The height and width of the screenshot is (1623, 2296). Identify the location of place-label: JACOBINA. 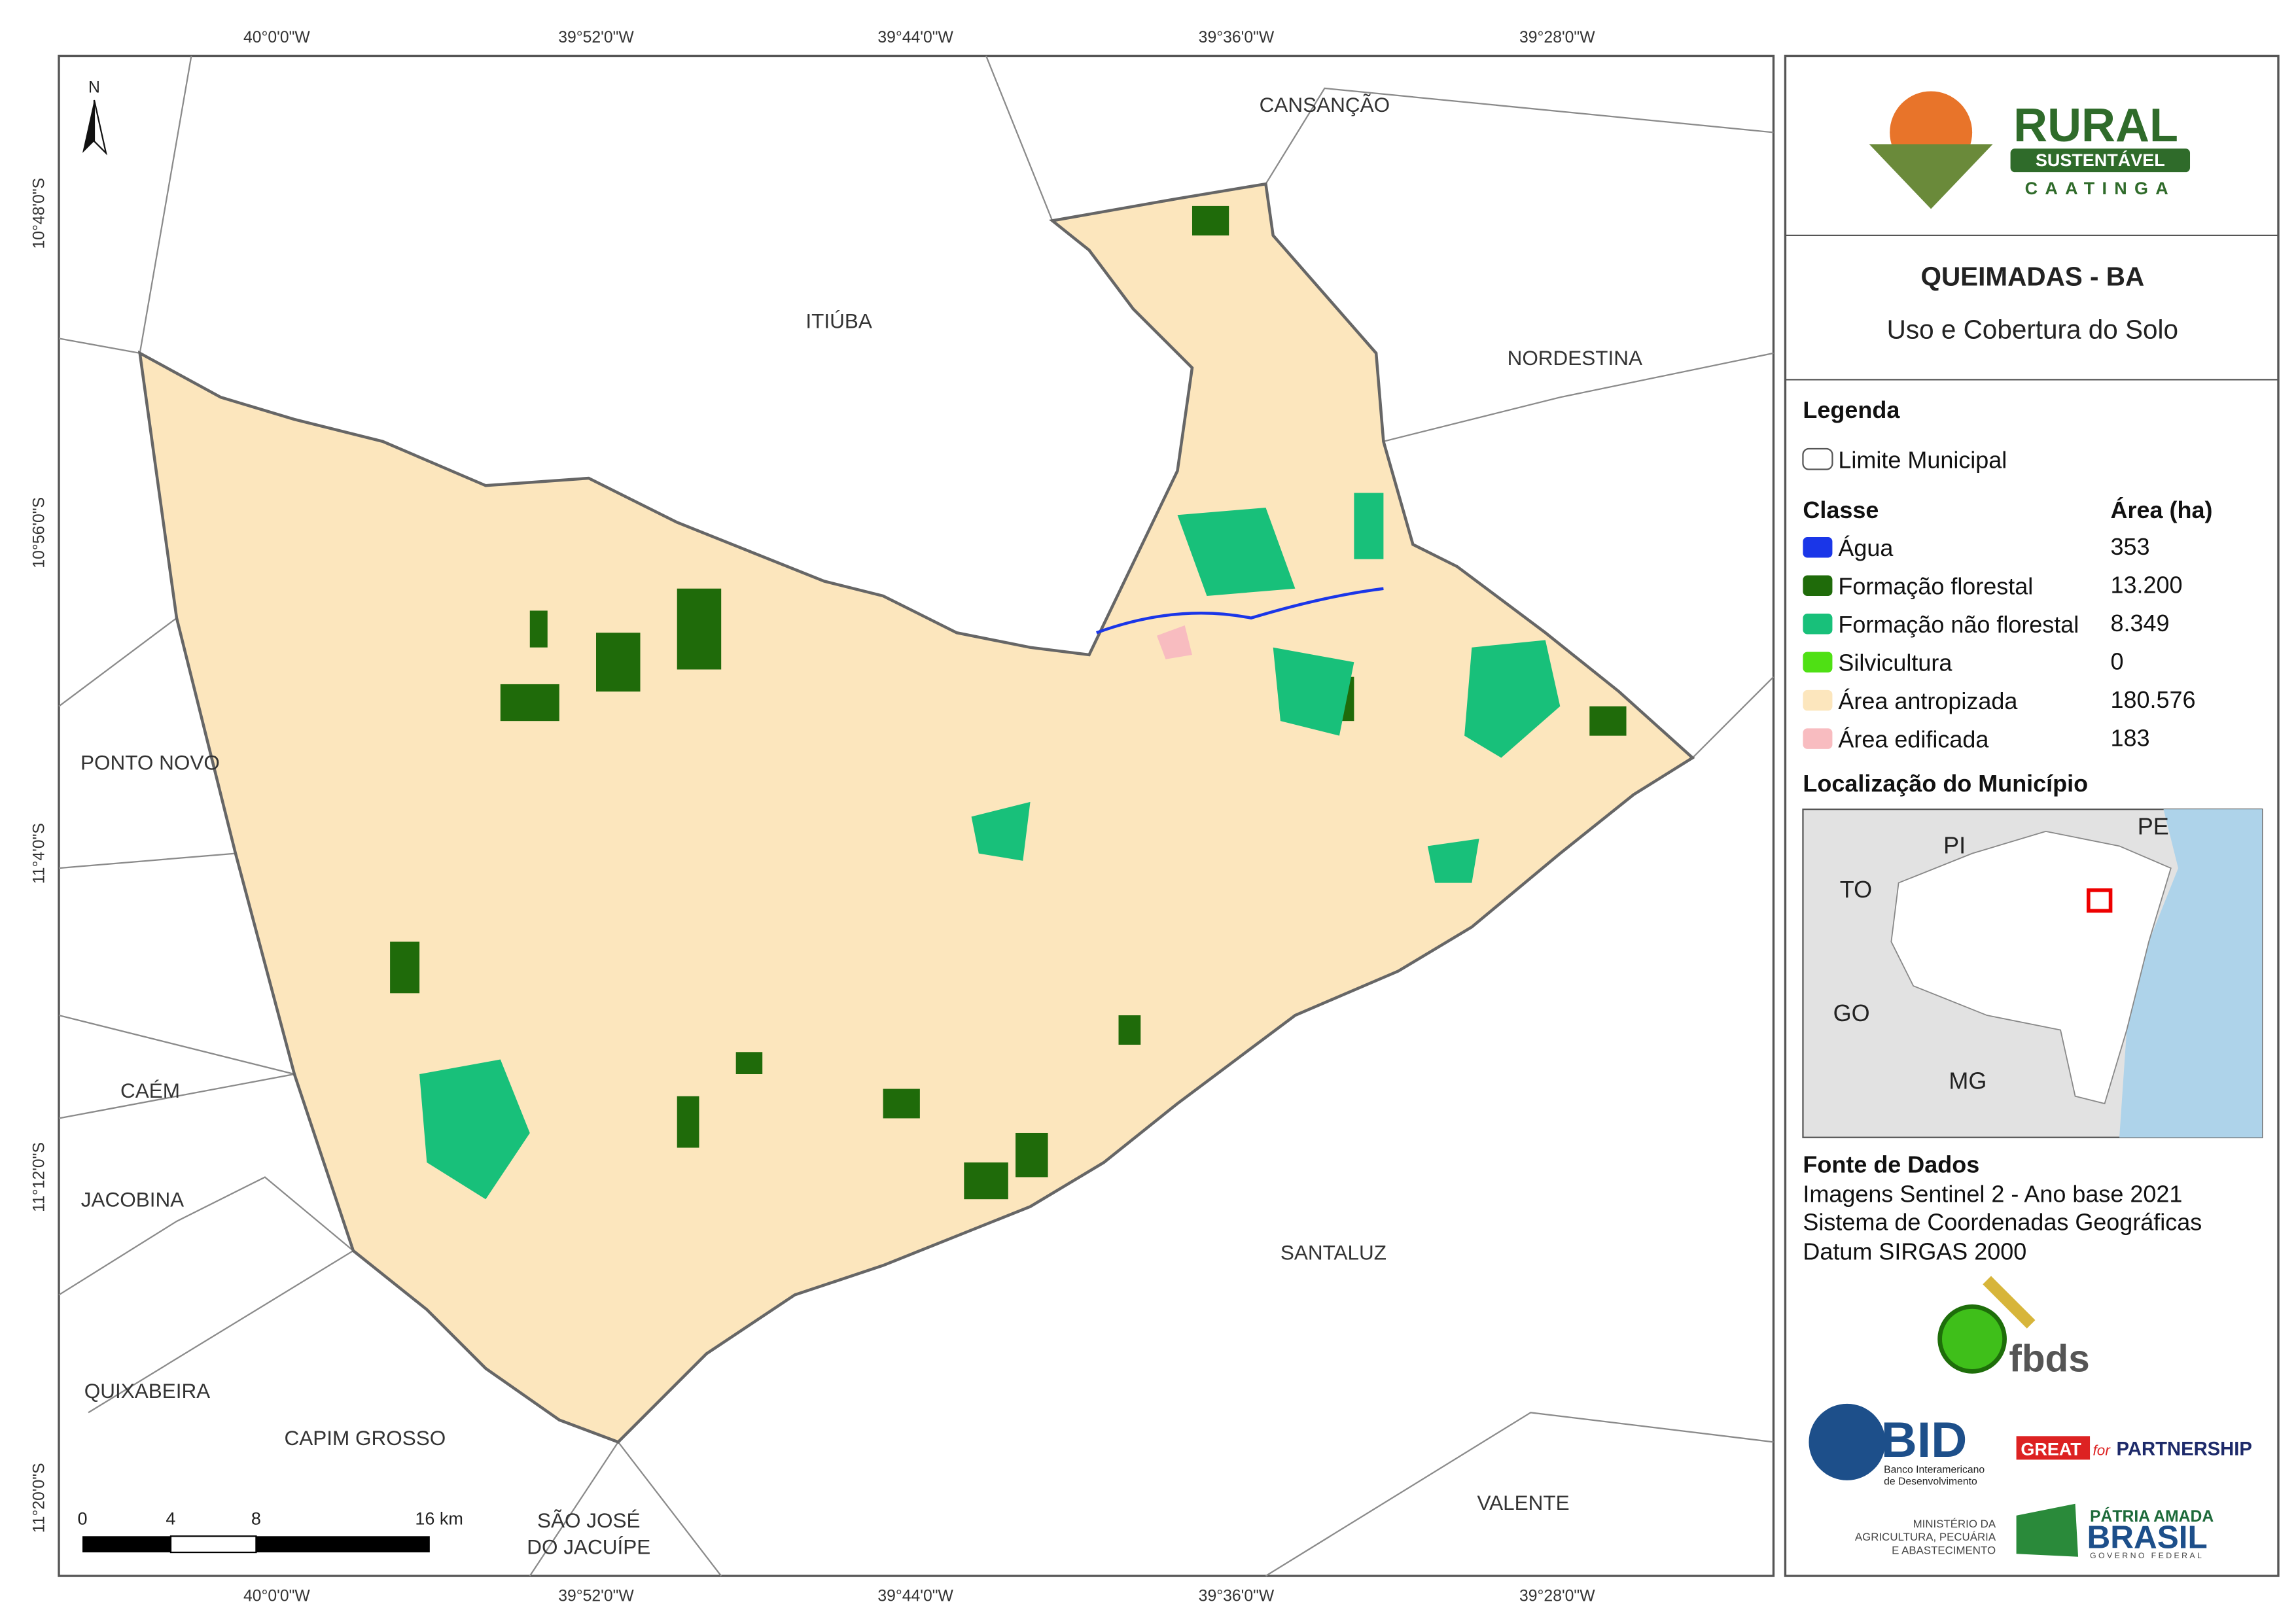
(132, 1199).